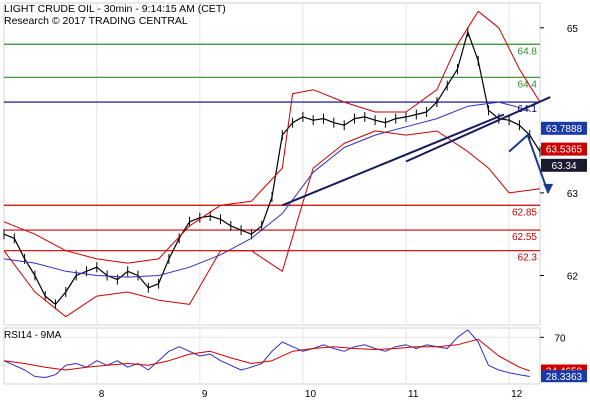  I want to click on forecast-arrowhead, so click(548, 188).